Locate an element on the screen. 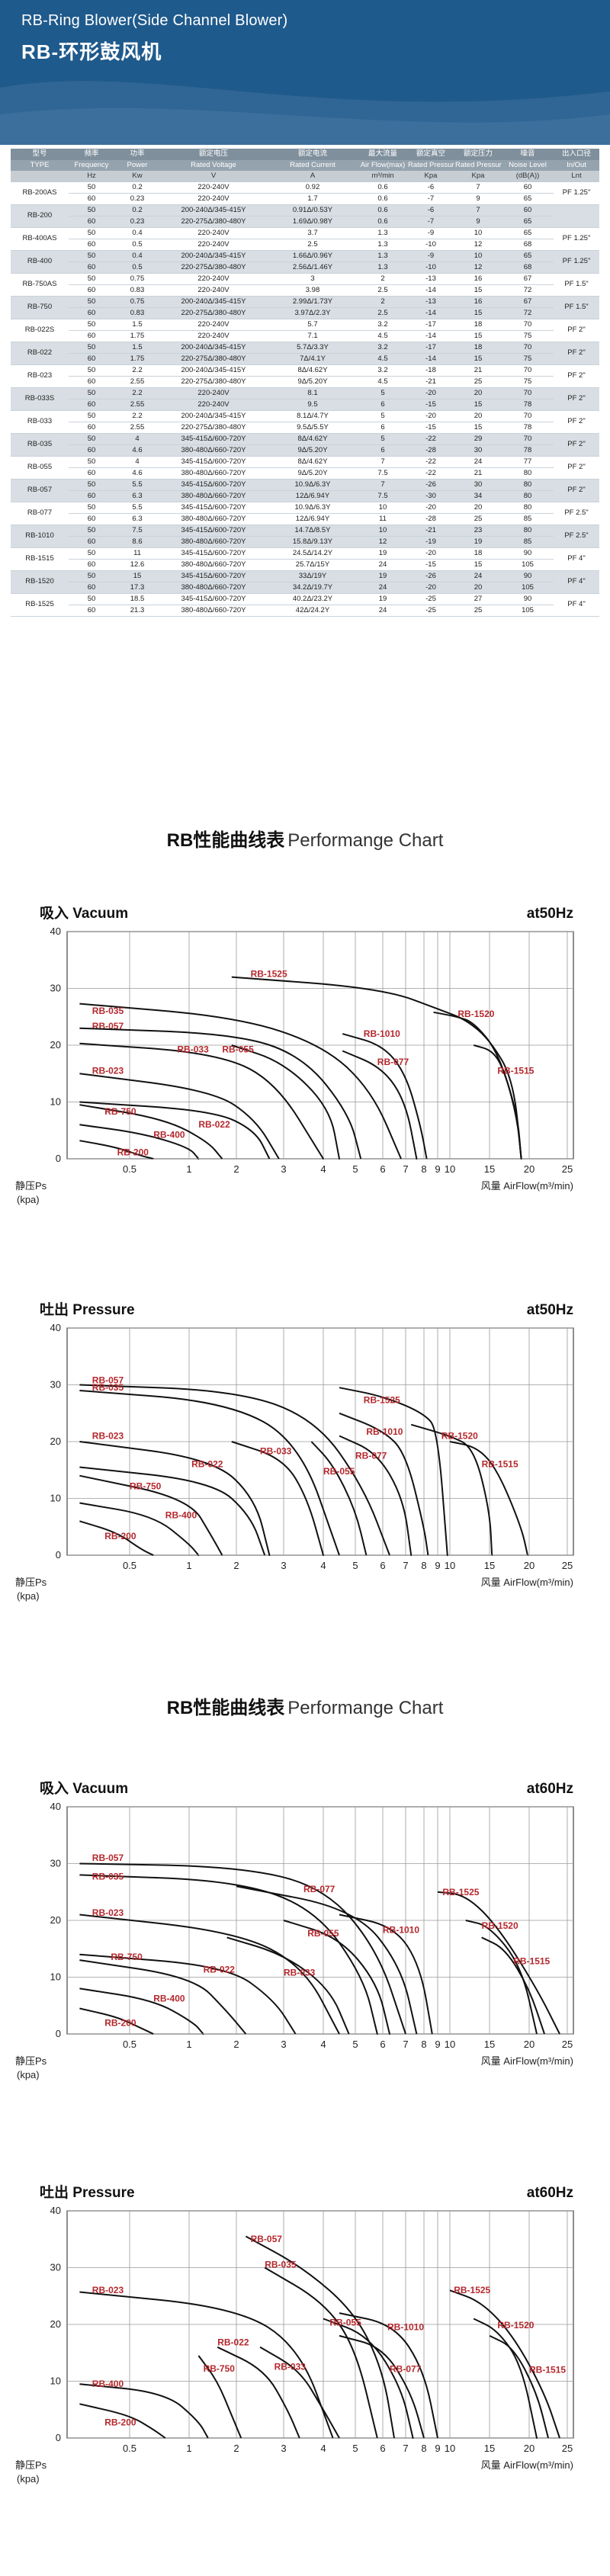 The image size is (610, 2576). section-title-en: Performange Chart is located at coordinates (365, 840).